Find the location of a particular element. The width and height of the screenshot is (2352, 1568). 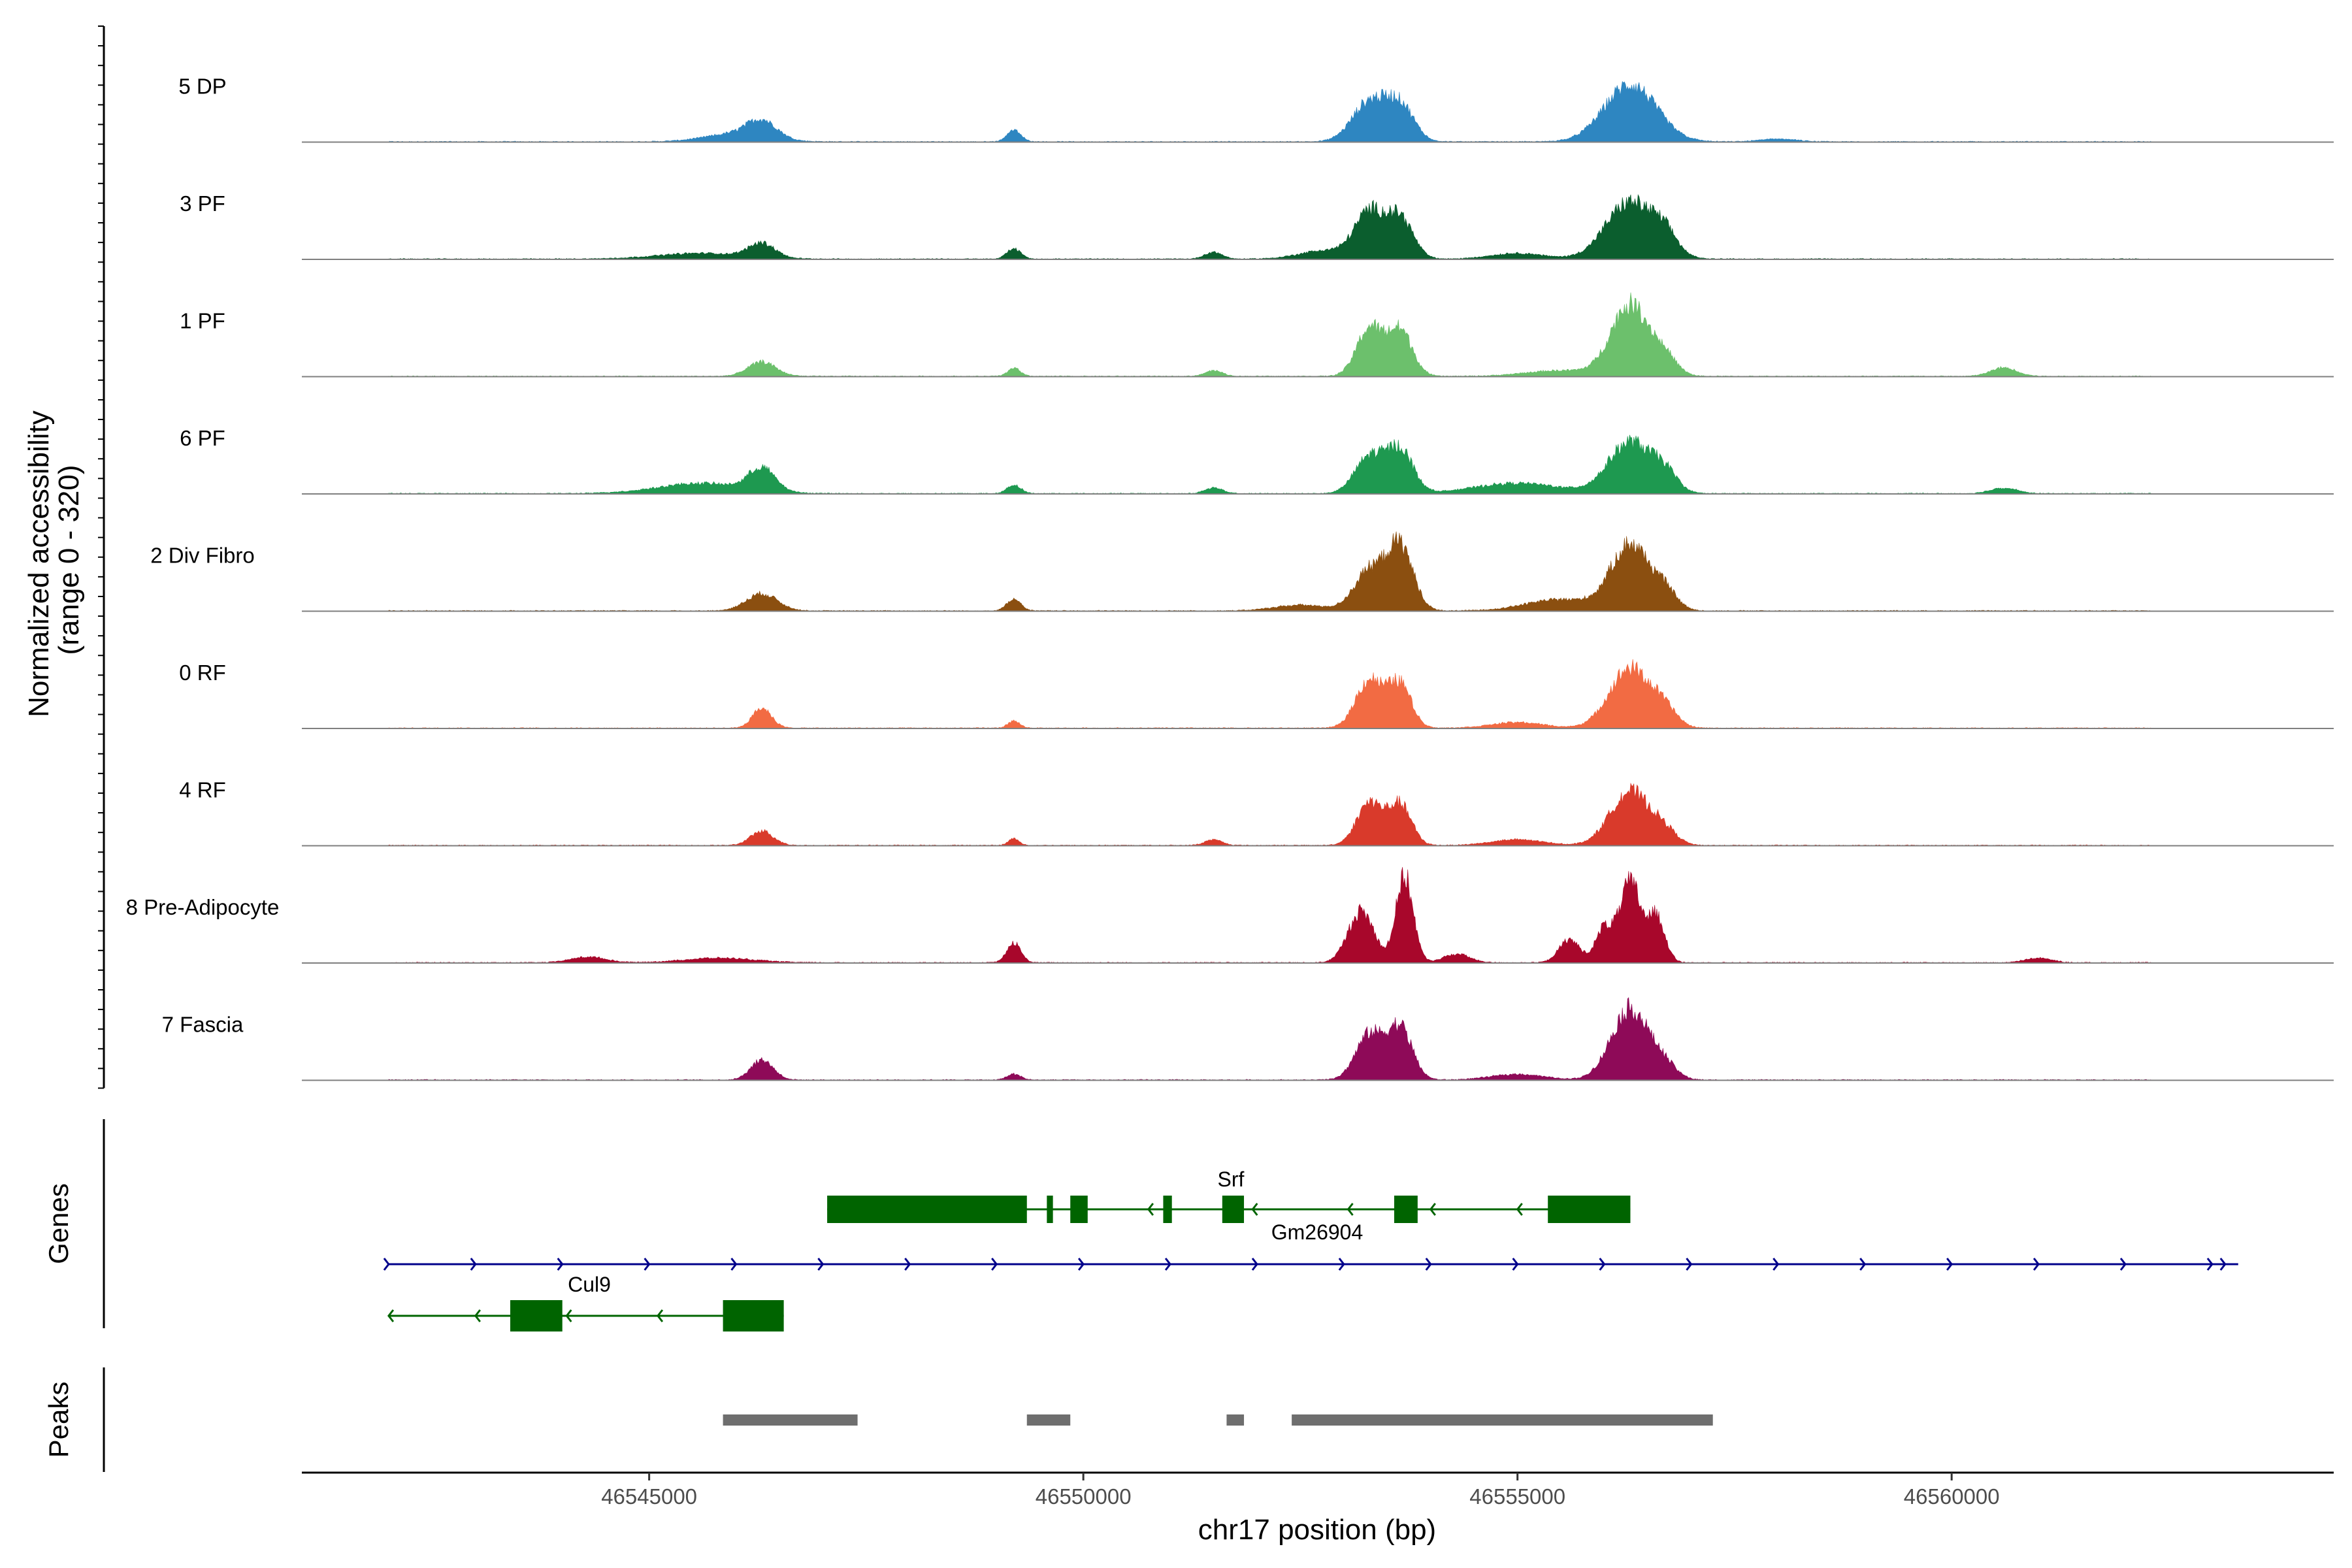

track-label: 0 RF is located at coordinates (202, 673).